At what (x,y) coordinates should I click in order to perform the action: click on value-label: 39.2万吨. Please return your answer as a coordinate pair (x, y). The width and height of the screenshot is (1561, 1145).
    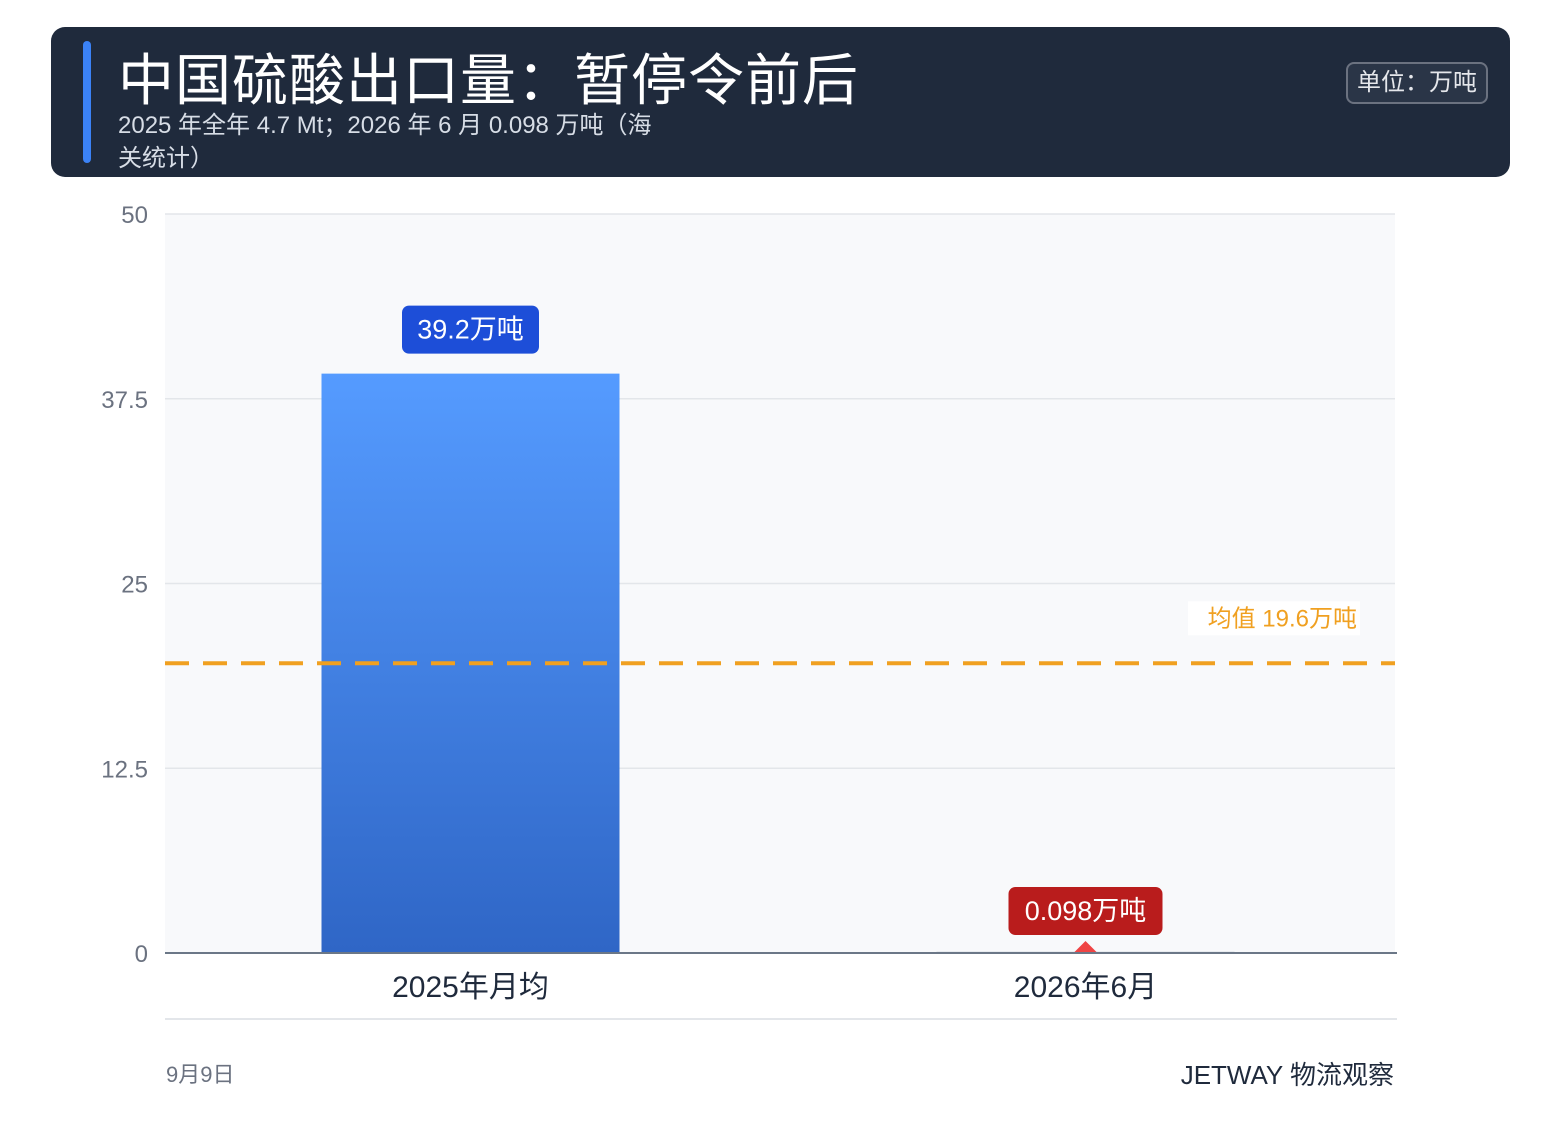
    Looking at the image, I should click on (470, 330).